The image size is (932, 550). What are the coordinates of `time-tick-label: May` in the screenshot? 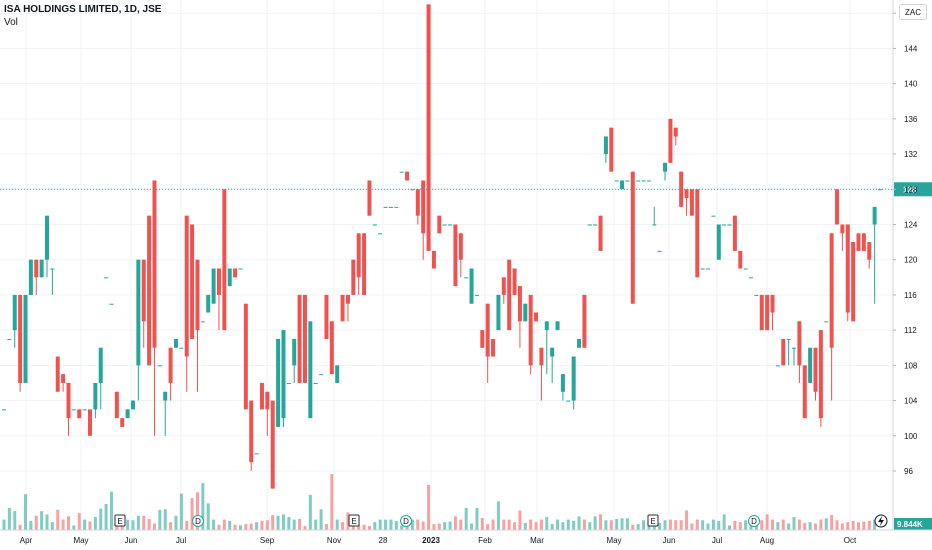 It's located at (613, 540).